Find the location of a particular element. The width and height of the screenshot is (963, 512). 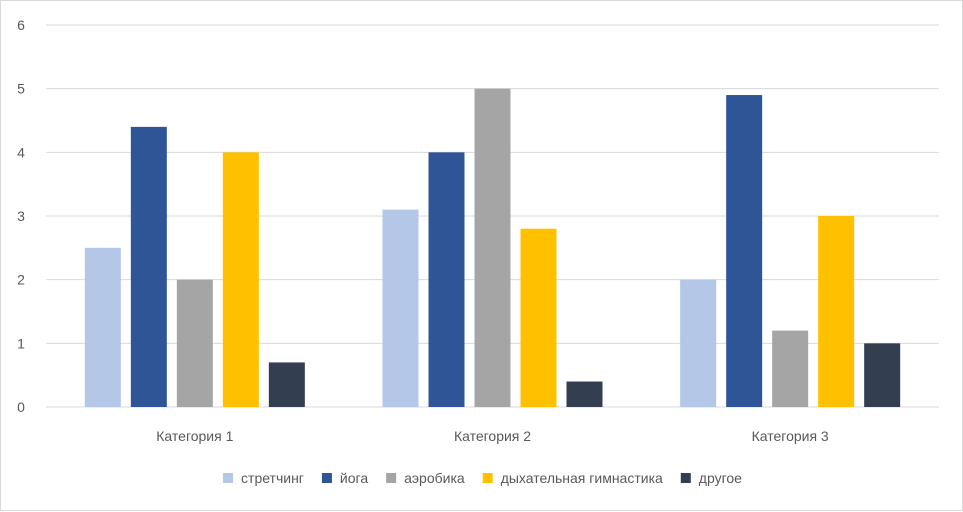

y-tick-label-0: 0 is located at coordinates (21, 407).